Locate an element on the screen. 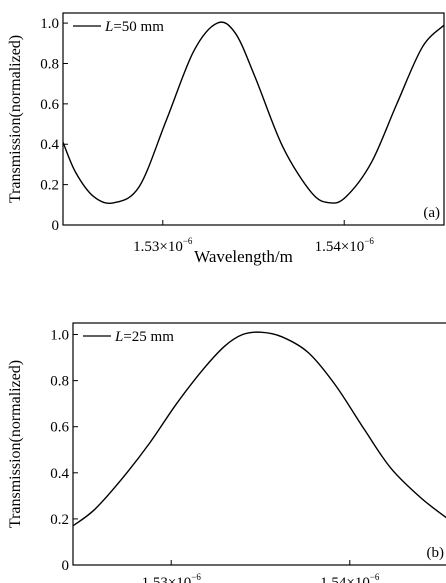 This screenshot has width=446, height=583. x-axis-label: Wavelength/m is located at coordinates (243, 256).